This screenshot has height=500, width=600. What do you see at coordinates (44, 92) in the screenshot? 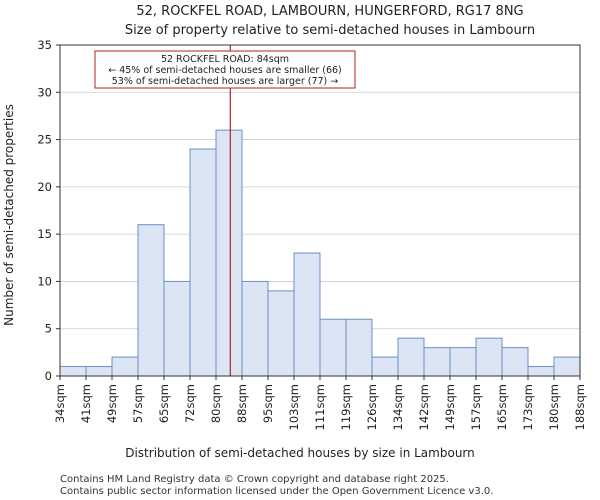
I see `y-tick-label: 30` at bounding box center [44, 92].